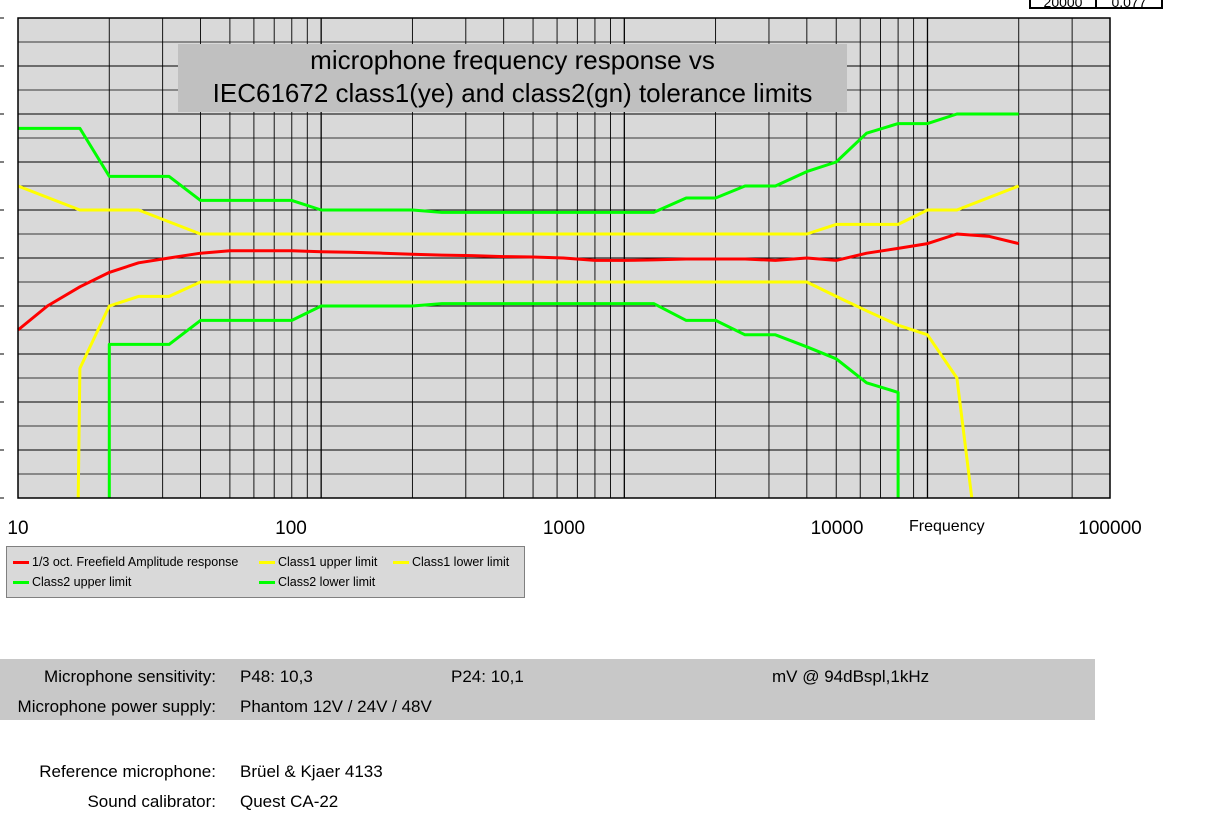 The image size is (1206, 822). Describe the element at coordinates (1063, 5) in the screenshot. I see `corner-cell-frequency-text: 20000` at that location.